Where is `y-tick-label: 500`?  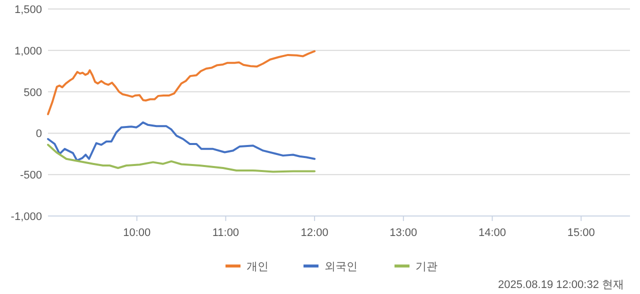 y-tick-label: 500 is located at coordinates (33, 92).